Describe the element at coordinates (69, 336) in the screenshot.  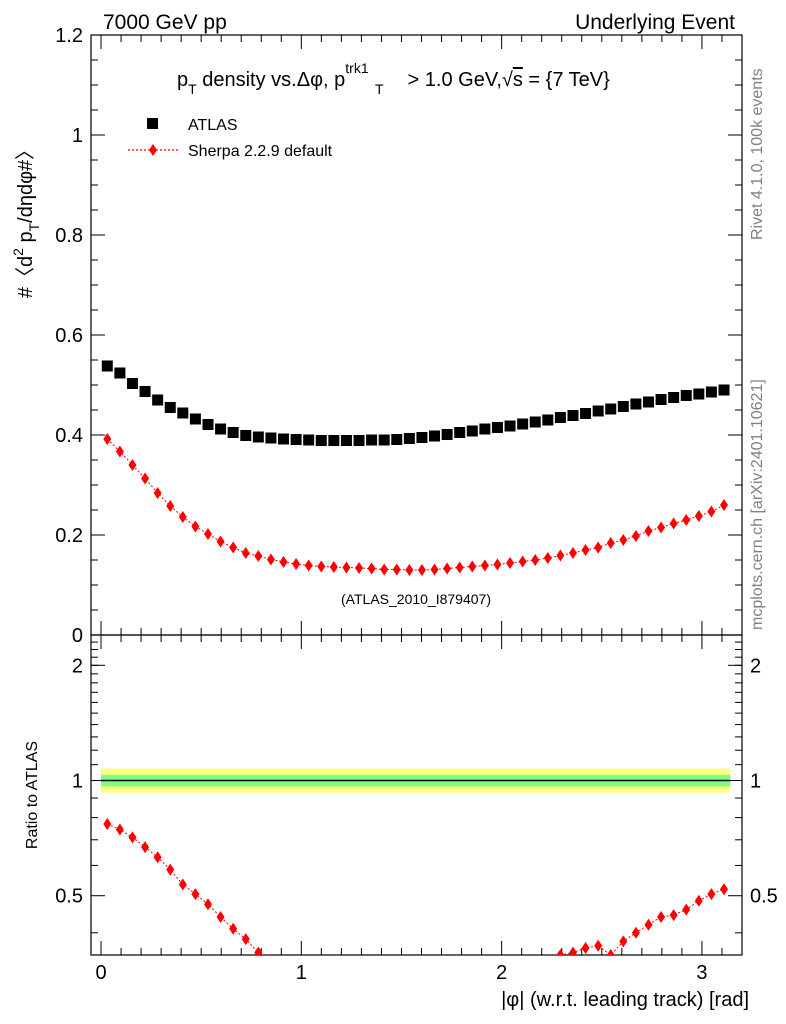
I see `main-y-tick-label: 0.6` at that location.